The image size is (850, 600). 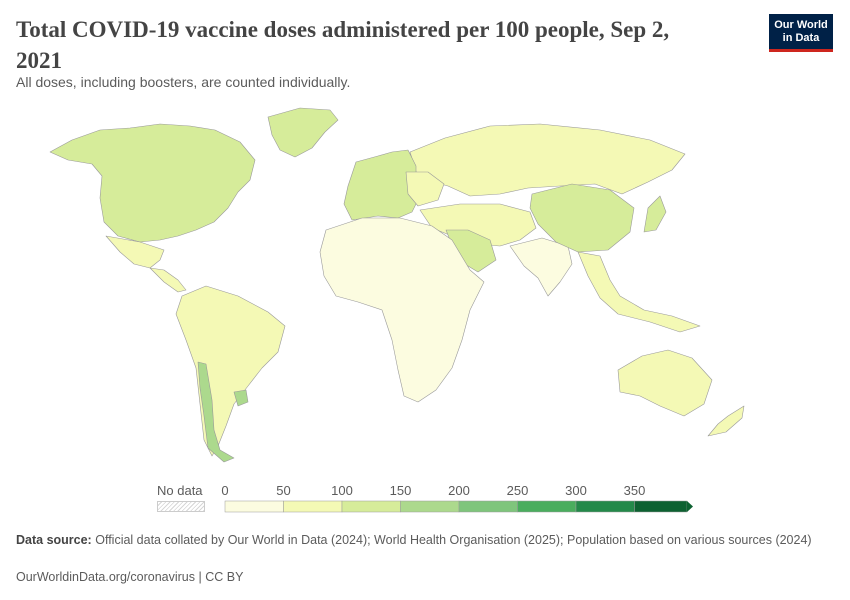 I want to click on legend-tick-4: 200, so click(x=459, y=490).